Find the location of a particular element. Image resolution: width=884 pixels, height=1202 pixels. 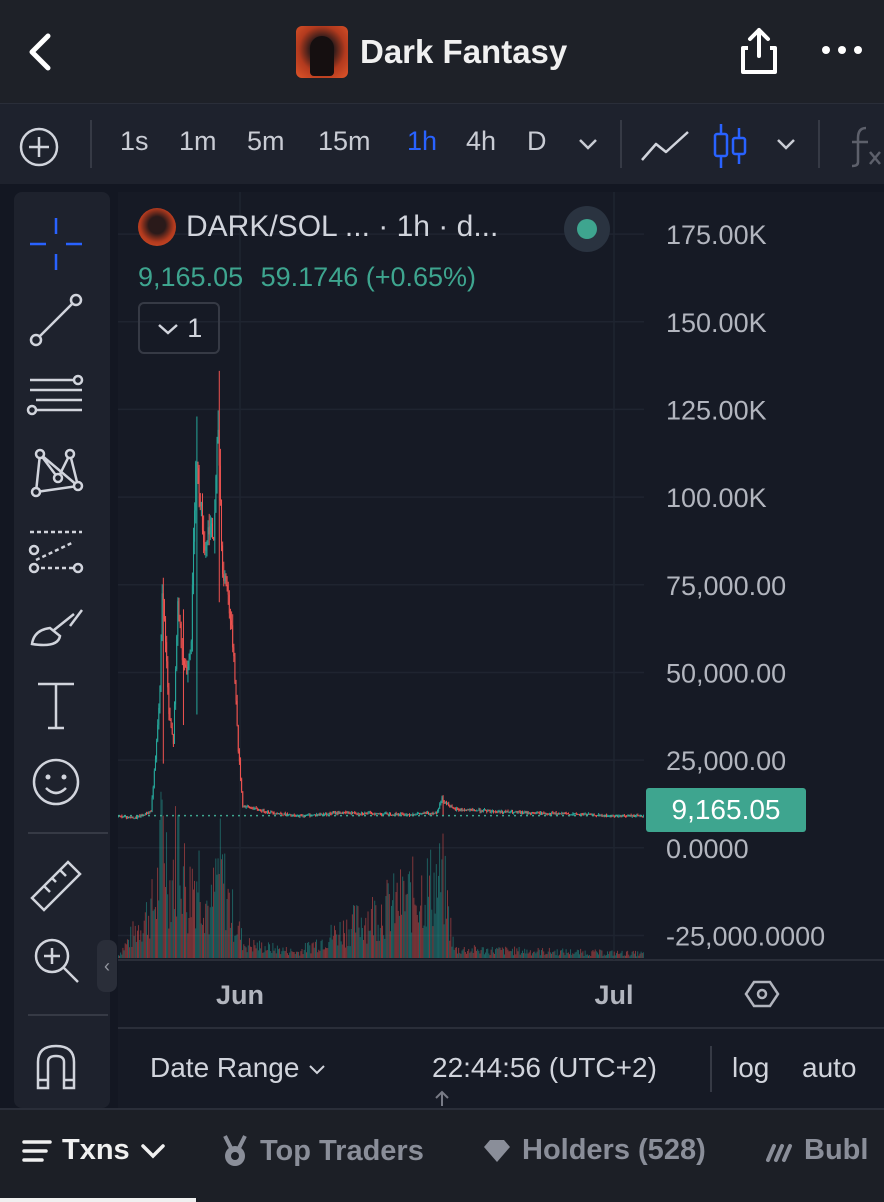

zoom-in-icon is located at coordinates (56, 960).